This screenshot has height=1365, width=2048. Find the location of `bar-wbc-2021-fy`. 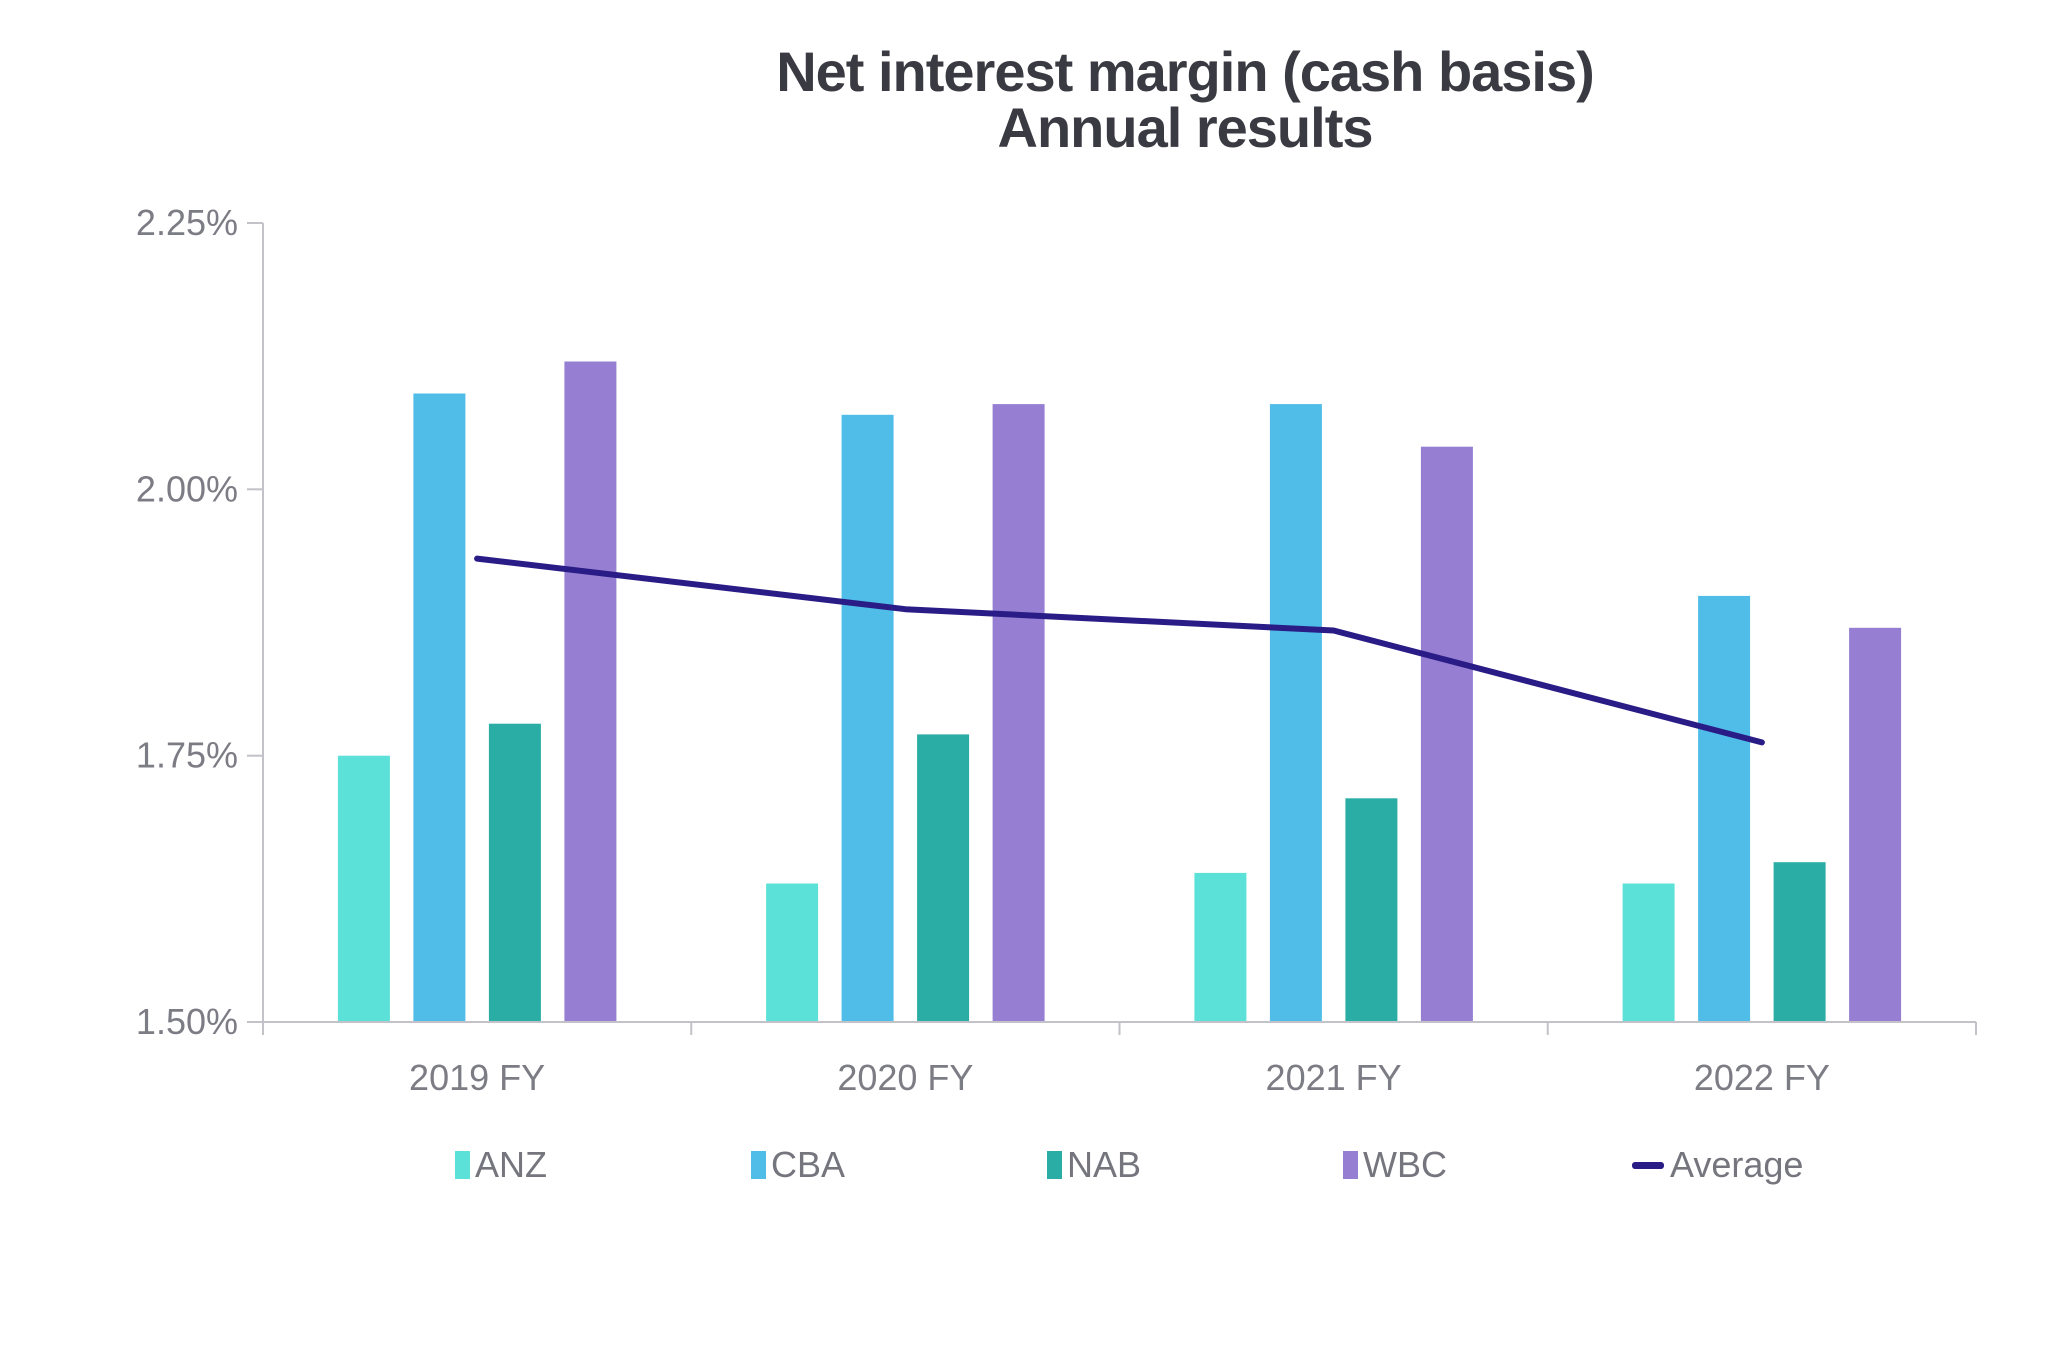

bar-wbc-2021-fy is located at coordinates (1446, 734).